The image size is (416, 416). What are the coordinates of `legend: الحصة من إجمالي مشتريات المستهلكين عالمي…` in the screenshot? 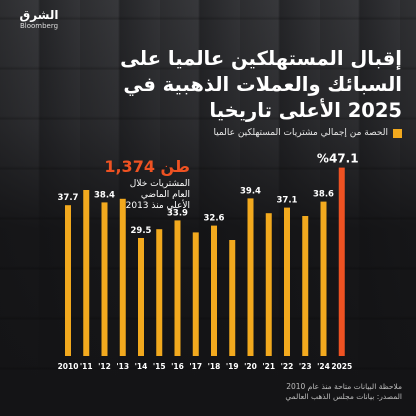 It's located at (307, 133).